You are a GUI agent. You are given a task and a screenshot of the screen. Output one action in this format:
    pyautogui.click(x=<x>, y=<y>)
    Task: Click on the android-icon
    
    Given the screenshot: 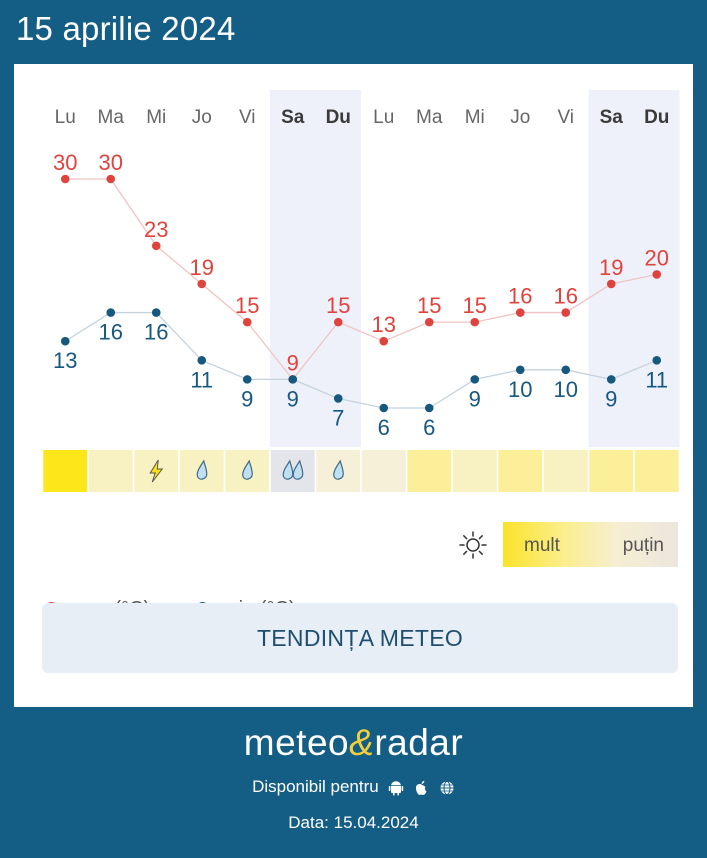 What is the action you would take?
    pyautogui.click(x=396, y=788)
    